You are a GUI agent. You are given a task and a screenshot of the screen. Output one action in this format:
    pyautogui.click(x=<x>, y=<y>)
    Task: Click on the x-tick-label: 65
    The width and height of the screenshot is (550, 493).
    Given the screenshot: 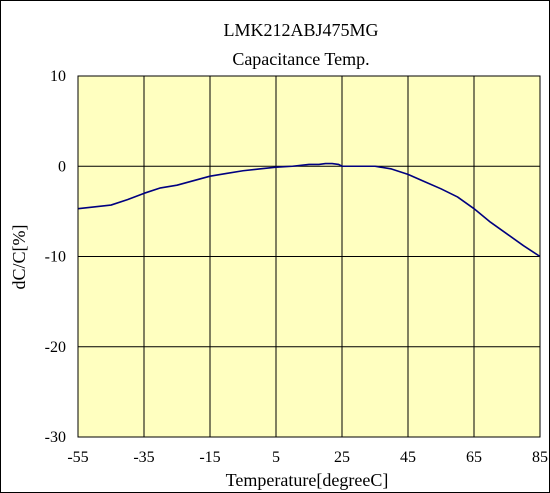 What is the action you would take?
    pyautogui.click(x=474, y=457)
    